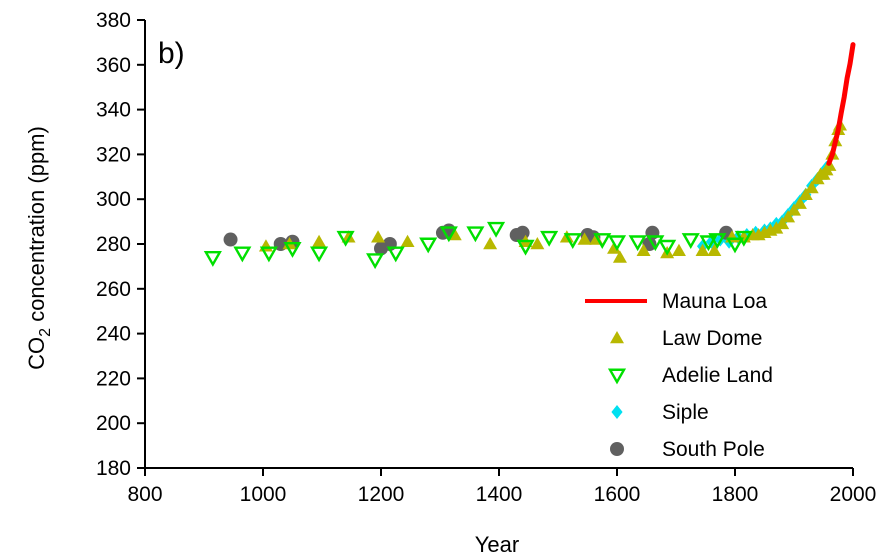  I want to click on x-tick-label: 1200, so click(381, 494).